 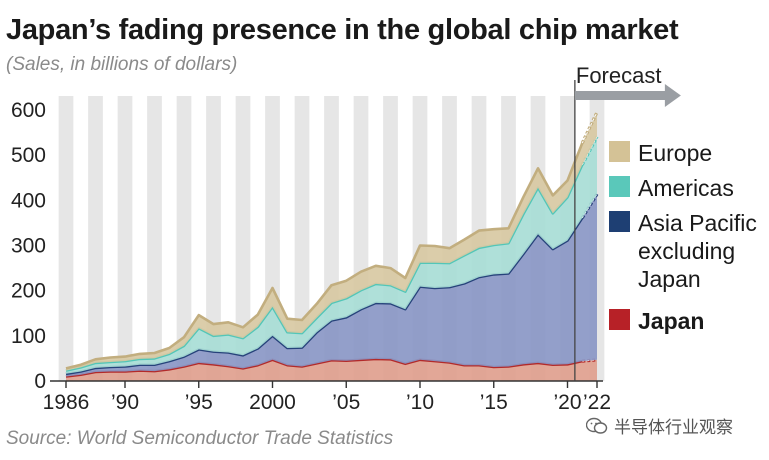 What do you see at coordinates (619, 151) in the screenshot?
I see `legend-swatch-europe` at bounding box center [619, 151].